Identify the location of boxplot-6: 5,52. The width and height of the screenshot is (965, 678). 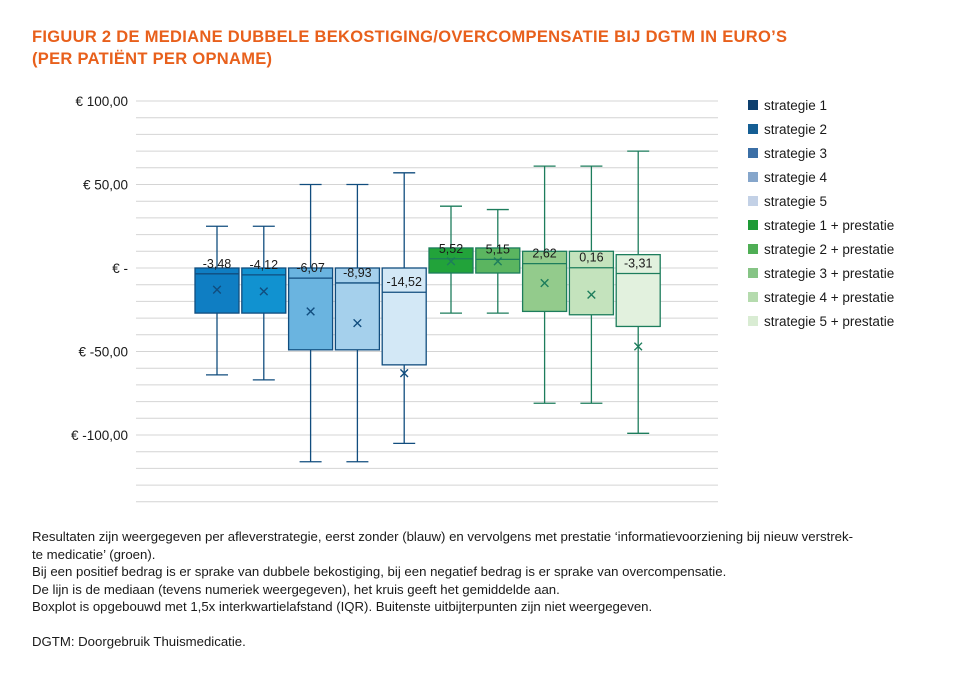
(451, 259).